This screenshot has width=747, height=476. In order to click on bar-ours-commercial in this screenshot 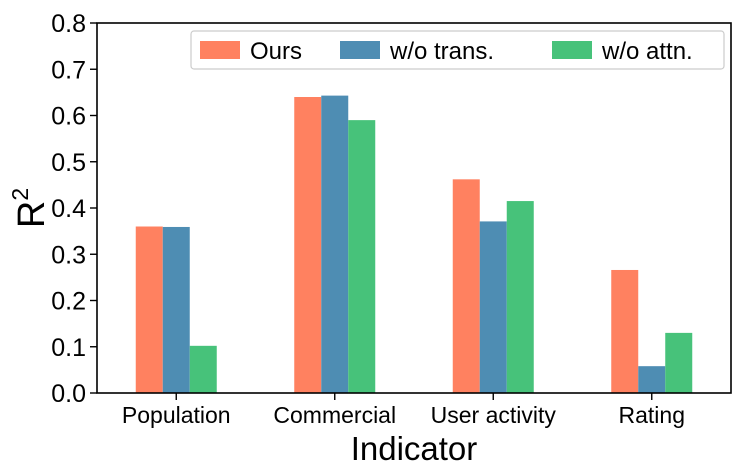, I will do `click(308, 245)`.